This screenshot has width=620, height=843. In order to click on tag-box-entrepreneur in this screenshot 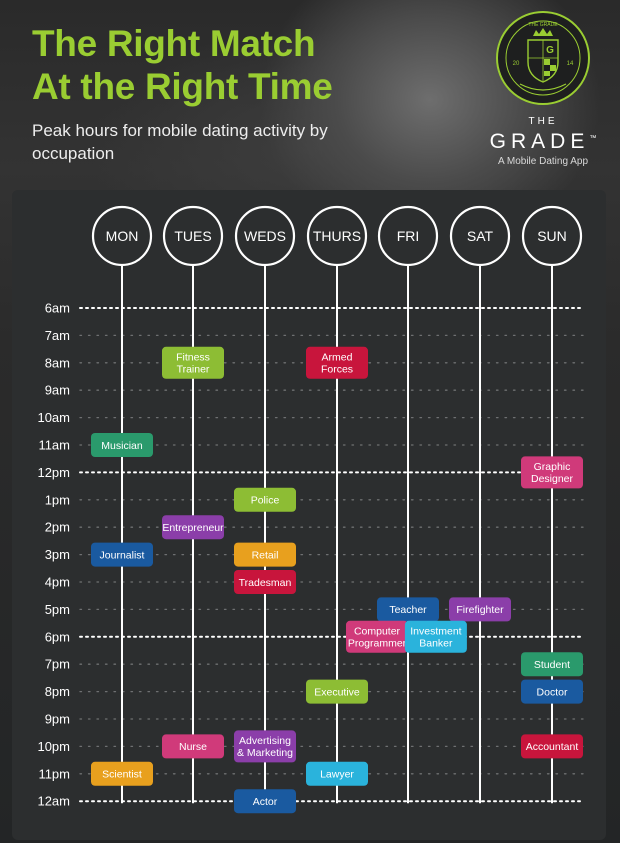, I will do `click(193, 527)`.